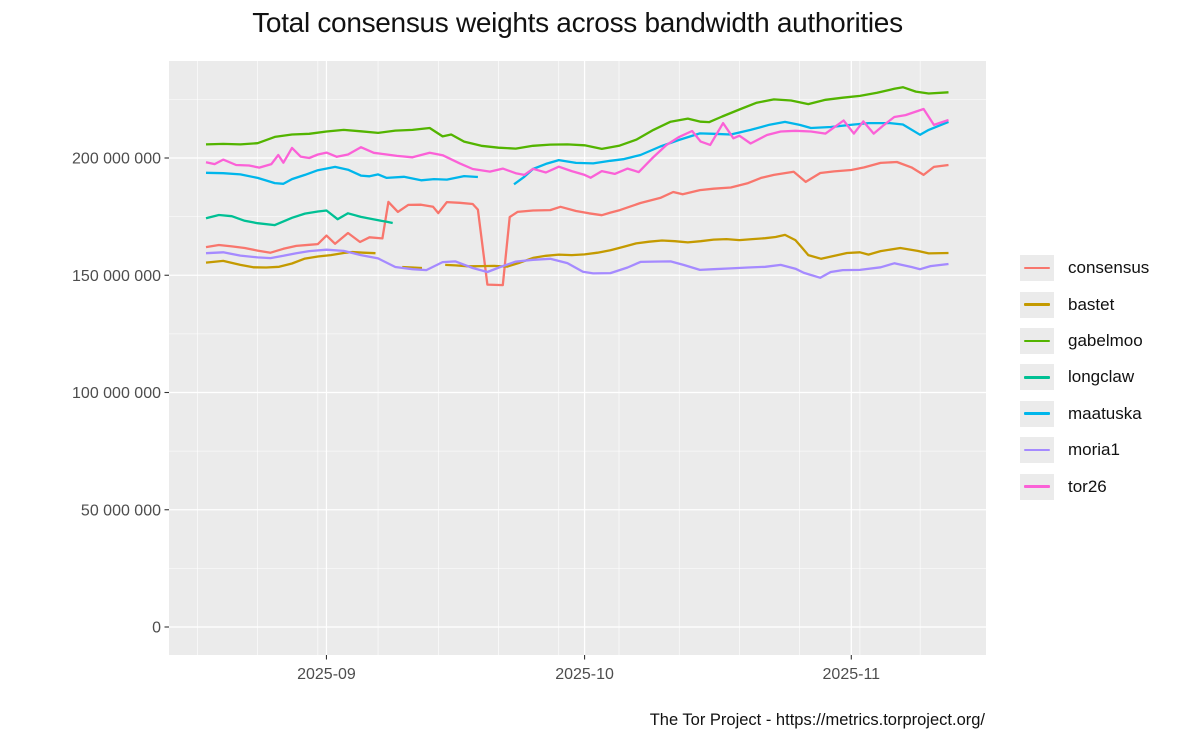 The image size is (1200, 750). Describe the element at coordinates (577, 263) in the screenshot. I see `series-line-moria1` at that location.